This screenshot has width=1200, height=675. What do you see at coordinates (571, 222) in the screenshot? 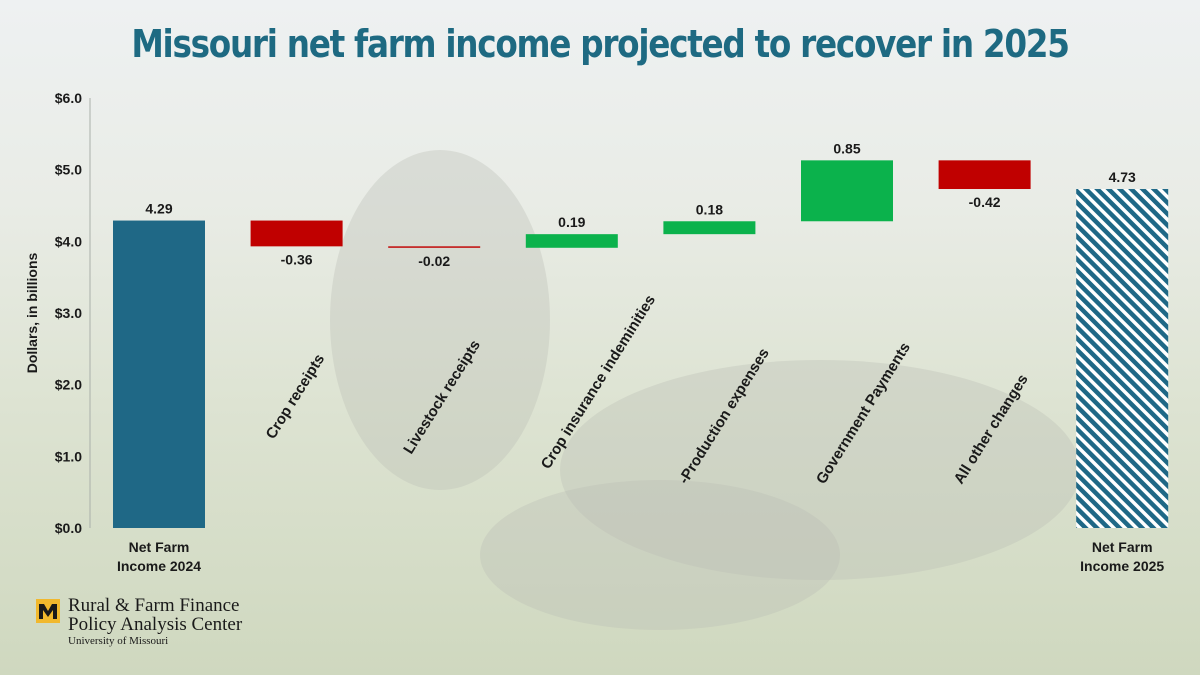
I see `data-label: 0.19` at bounding box center [571, 222].